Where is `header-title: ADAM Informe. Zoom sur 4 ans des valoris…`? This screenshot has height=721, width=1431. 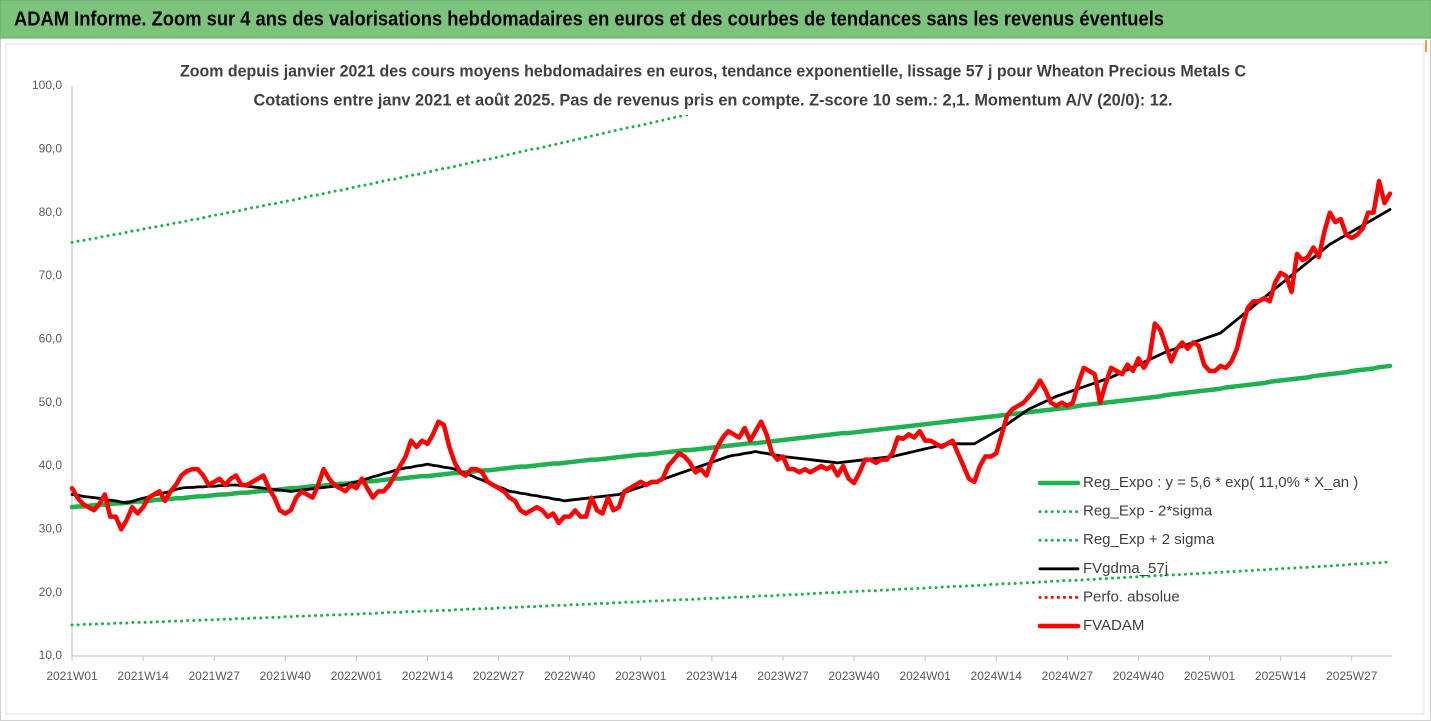
header-title: ADAM Informe. Zoom sur 4 ans des valoris… is located at coordinates (589, 19).